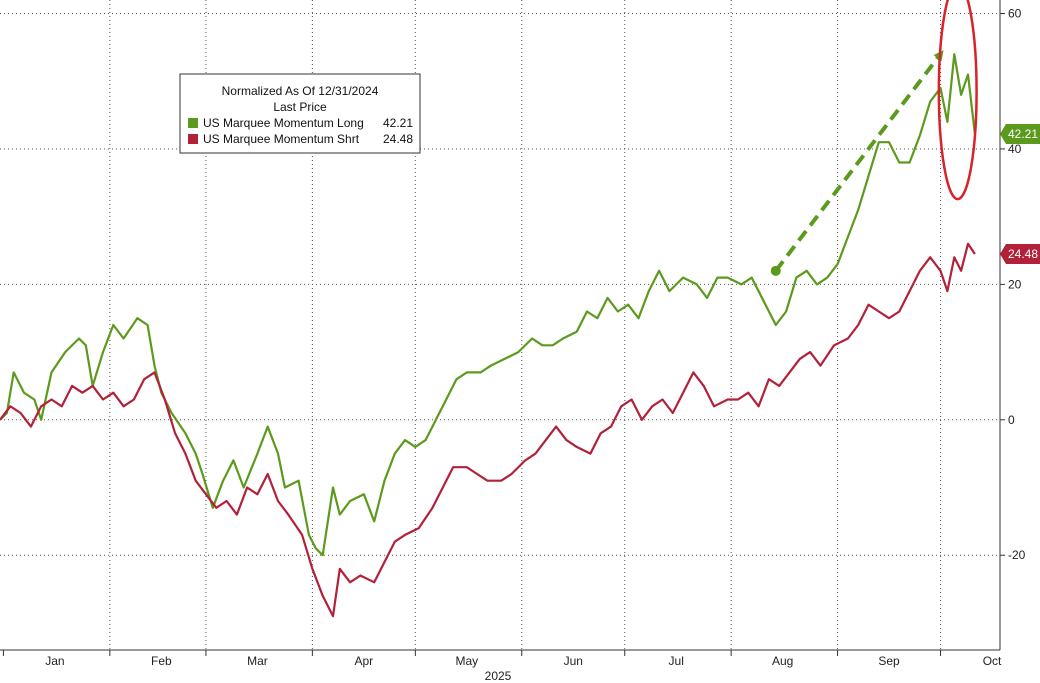  I want to click on y-tick-label: 40, so click(1015, 149).